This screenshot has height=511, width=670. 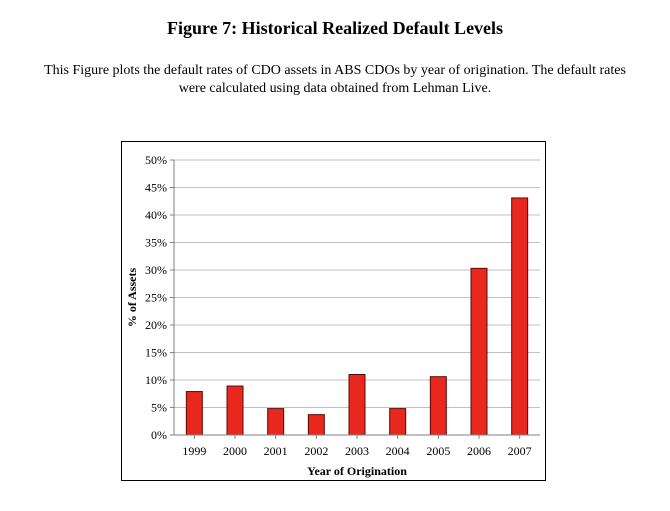 I want to click on x-tick-label: 2002, so click(x=316, y=451).